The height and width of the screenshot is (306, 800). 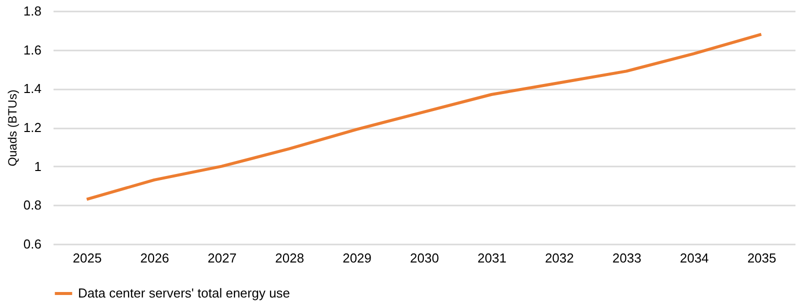 What do you see at coordinates (32, 205) in the screenshot?
I see `y-tick-label: 0.8` at bounding box center [32, 205].